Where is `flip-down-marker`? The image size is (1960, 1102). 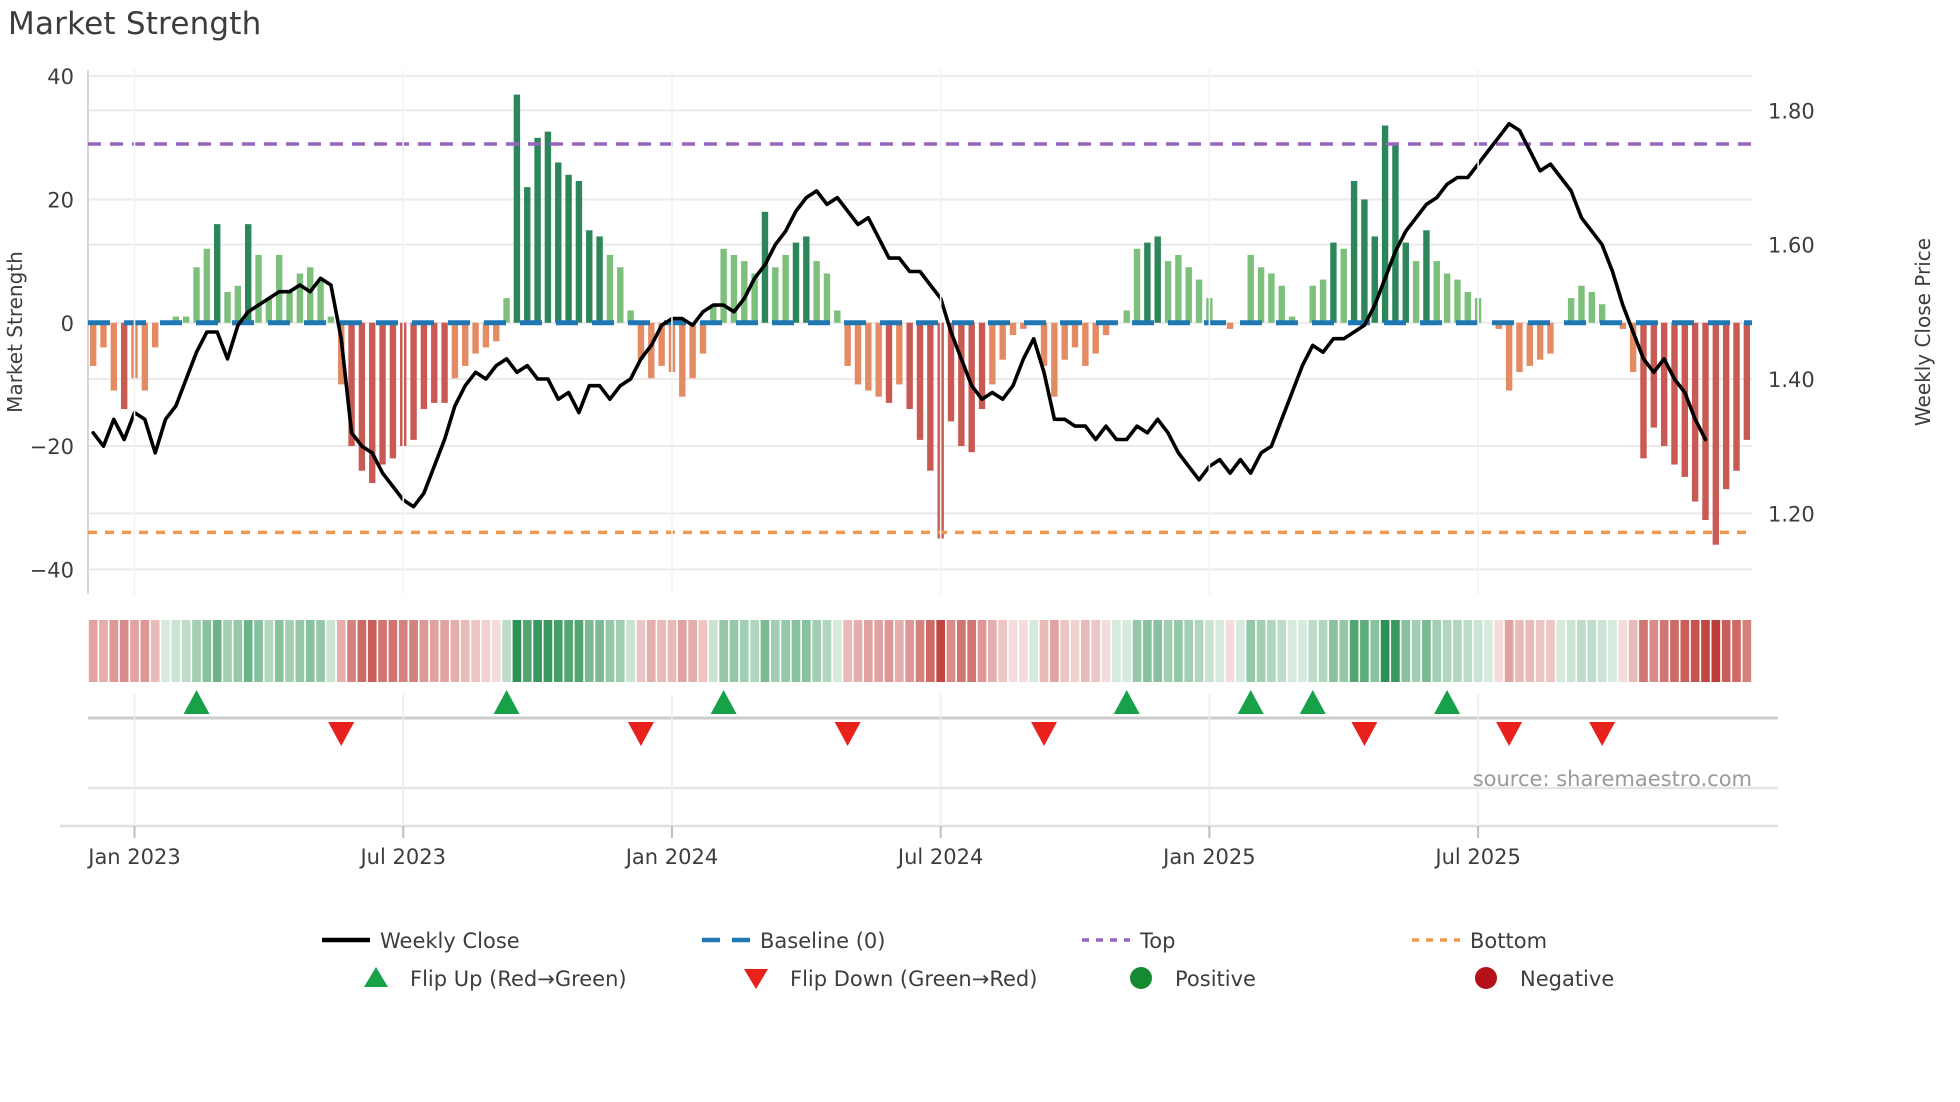
flip-down-marker is located at coordinates (1602, 734).